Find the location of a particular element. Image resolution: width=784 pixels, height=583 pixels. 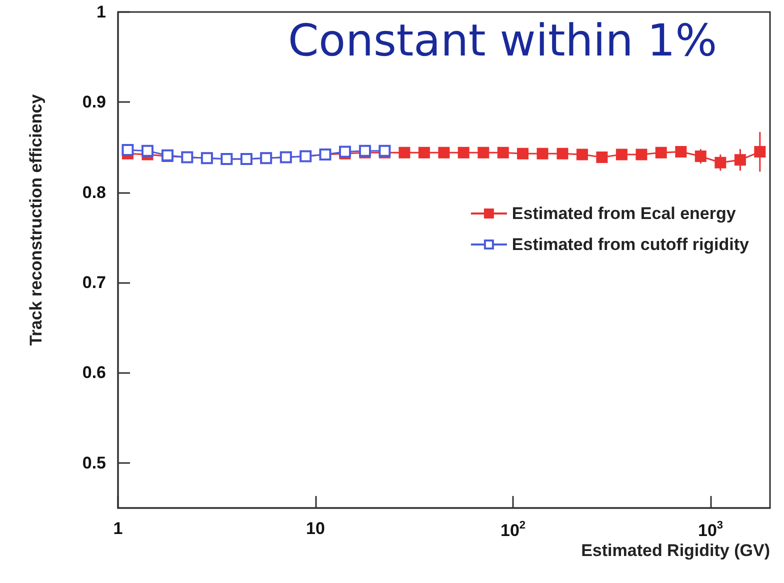

y-tick-label: 0.5 is located at coordinates (94, 462).